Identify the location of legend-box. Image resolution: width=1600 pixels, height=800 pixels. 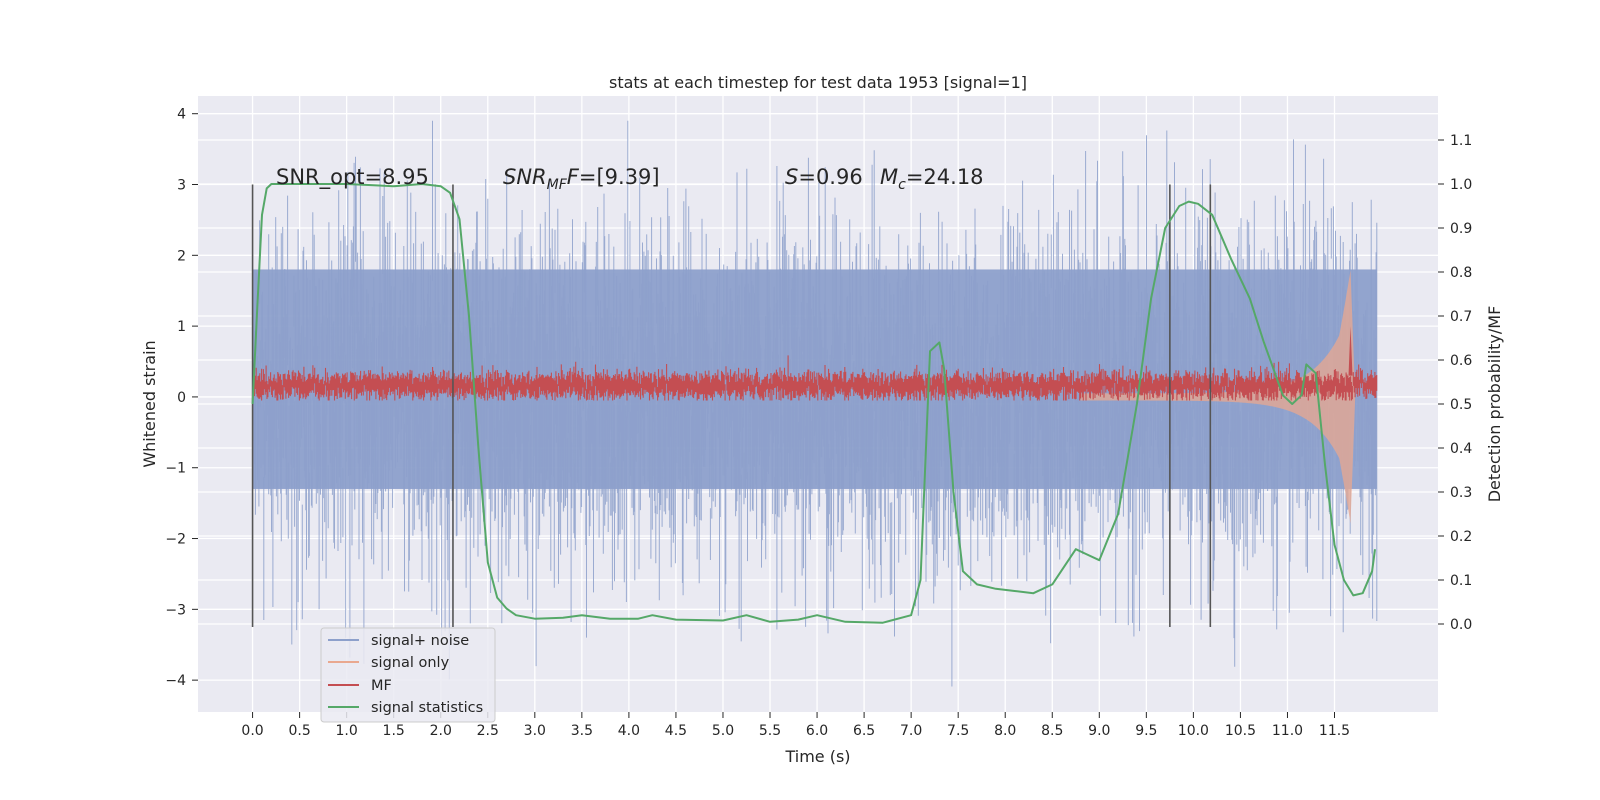
(408, 675).